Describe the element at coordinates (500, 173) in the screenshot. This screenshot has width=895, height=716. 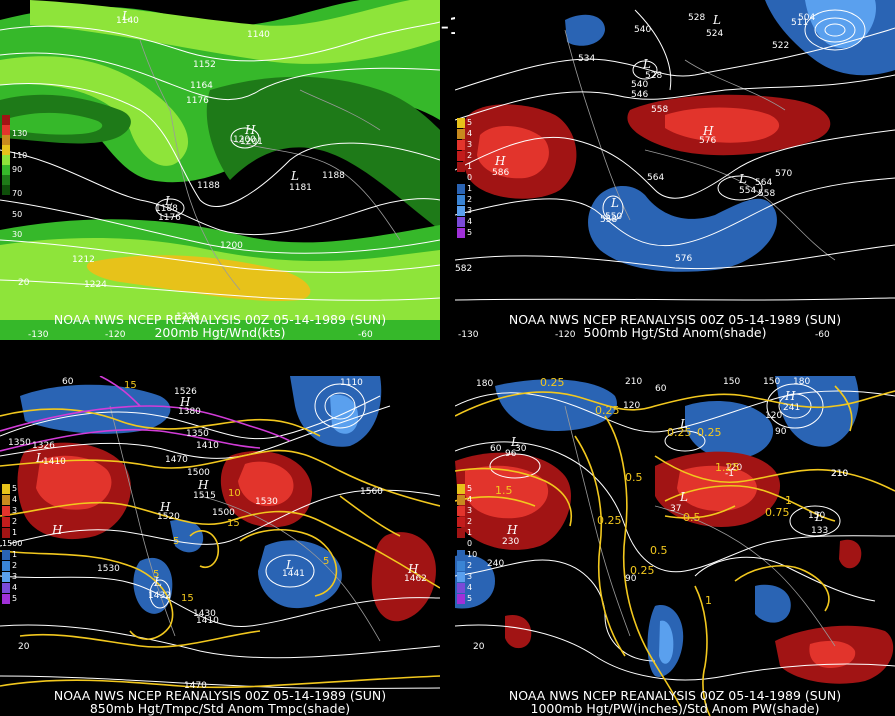
I see `extremum-value: 586` at that location.